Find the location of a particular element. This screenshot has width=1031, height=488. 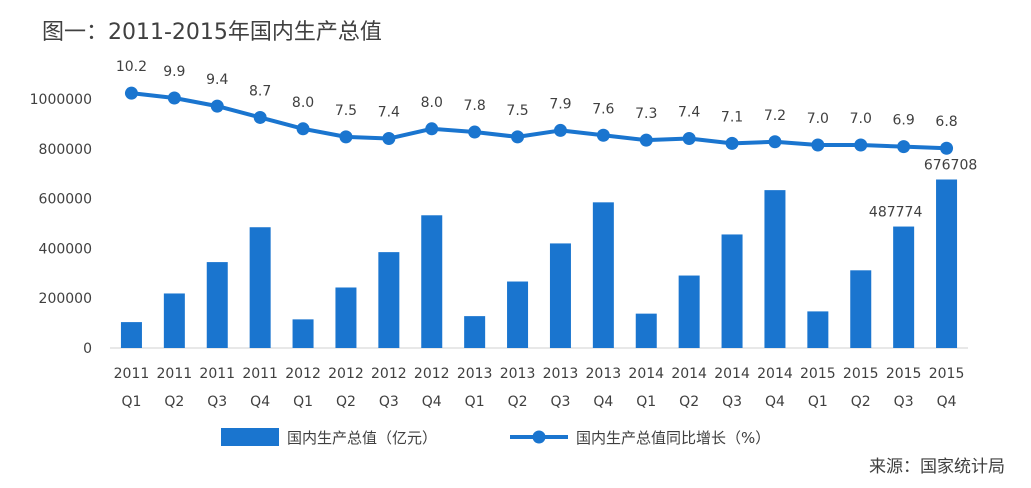

y-tick-label: 0 is located at coordinates (87, 349).